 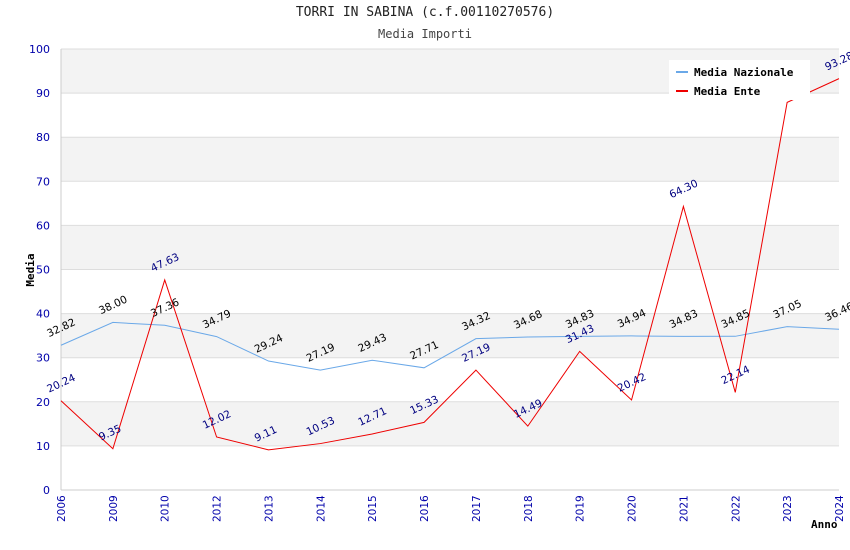 What do you see at coordinates (373, 508) in the screenshot?
I see `x-tick-label: 2015` at bounding box center [373, 508].